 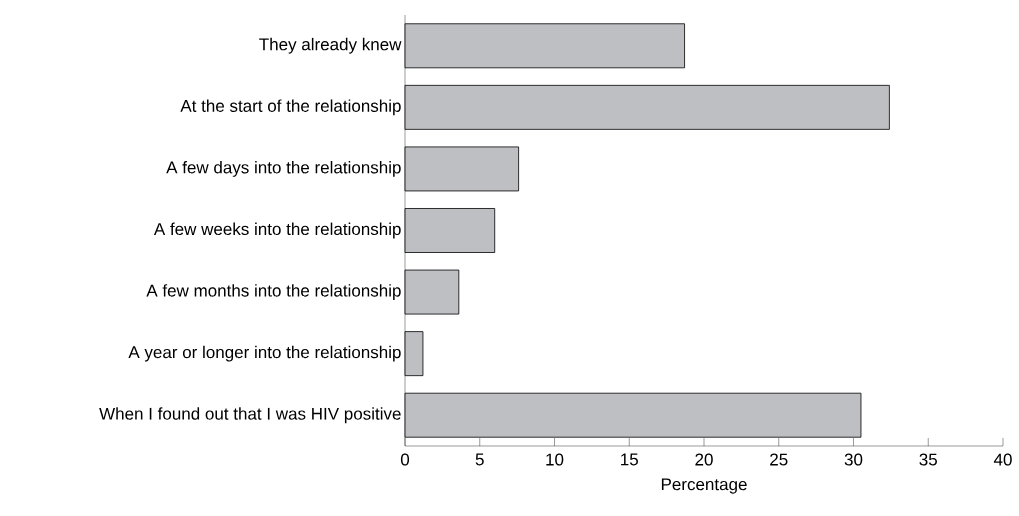 I want to click on y-tick-label: A few months into the relationship, so click(x=273, y=292).